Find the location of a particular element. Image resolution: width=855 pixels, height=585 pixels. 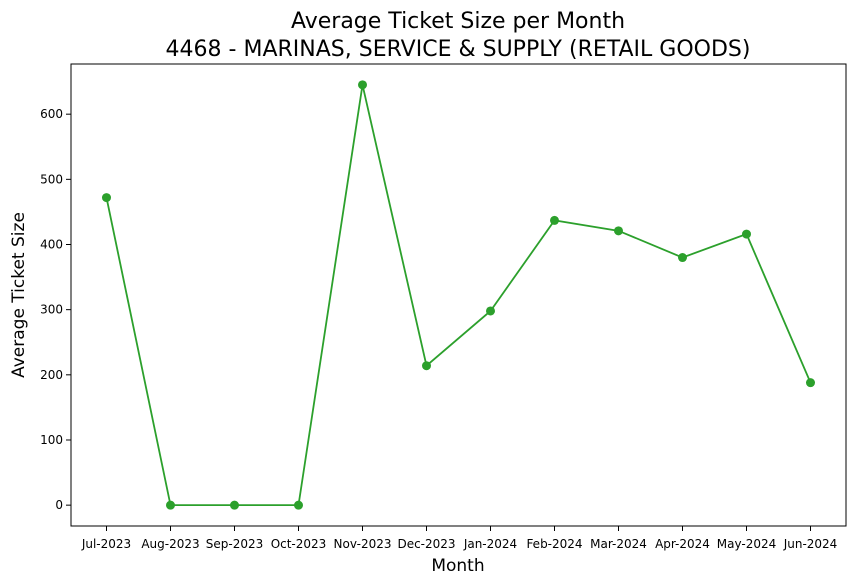

x-axis-label: Month is located at coordinates (457, 566).